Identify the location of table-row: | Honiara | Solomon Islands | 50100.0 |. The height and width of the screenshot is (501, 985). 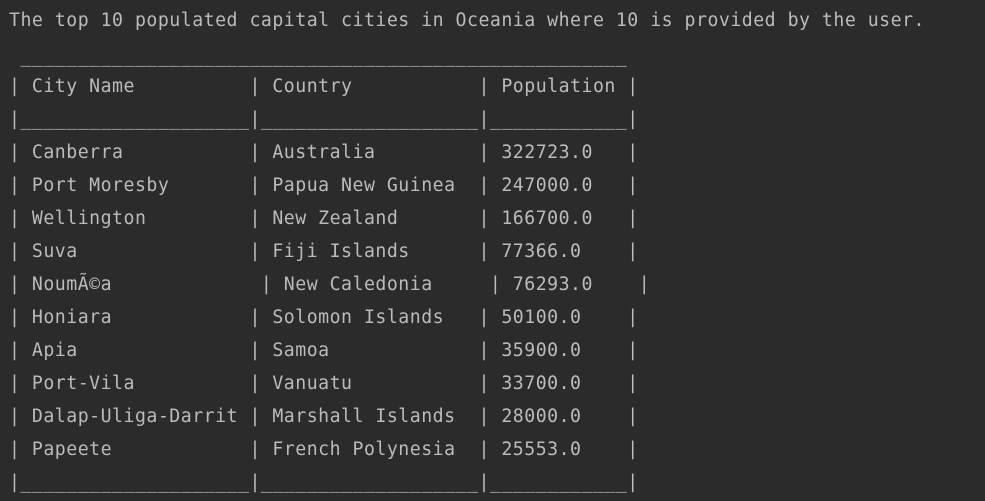
(324, 317).